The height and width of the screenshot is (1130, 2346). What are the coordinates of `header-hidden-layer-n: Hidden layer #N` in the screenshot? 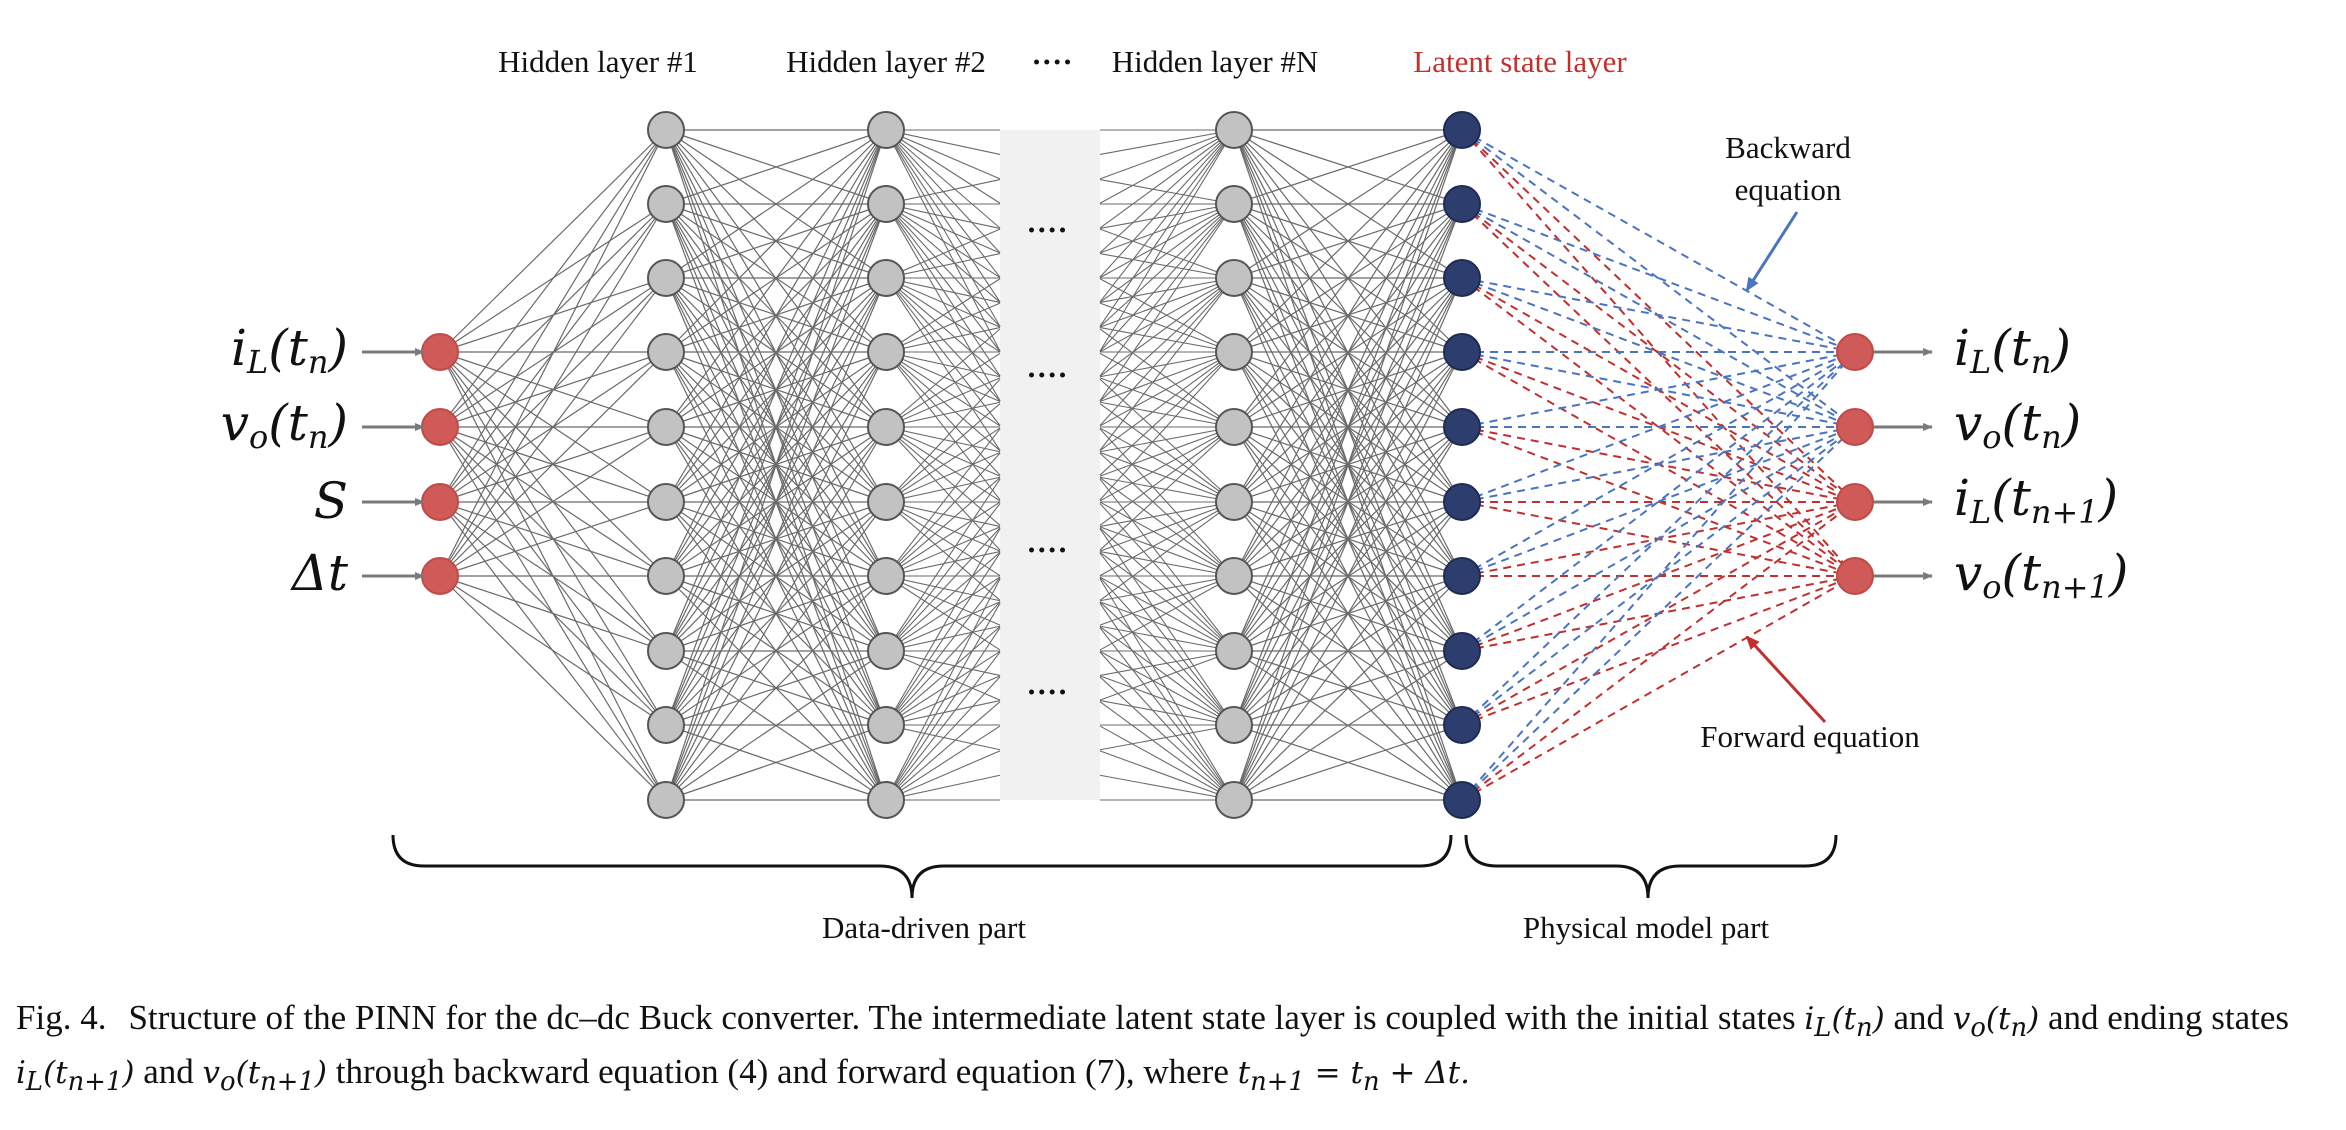 It's located at (1215, 61).